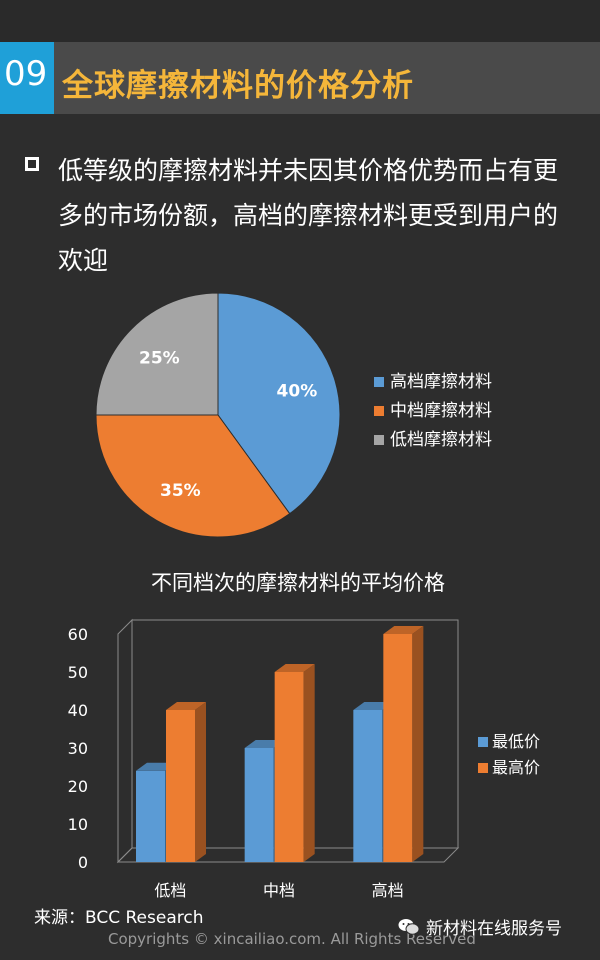 The image size is (600, 960). What do you see at coordinates (78, 672) in the screenshot?
I see `y-tick-label: 50` at bounding box center [78, 672].